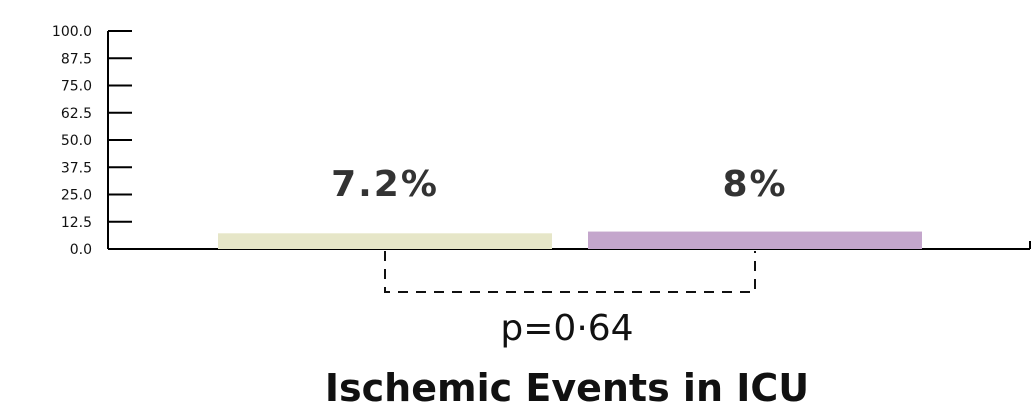 This screenshot has width=1036, height=414. What do you see at coordinates (76, 196) in the screenshot?
I see `y-tick-label: 25.0` at bounding box center [76, 196].